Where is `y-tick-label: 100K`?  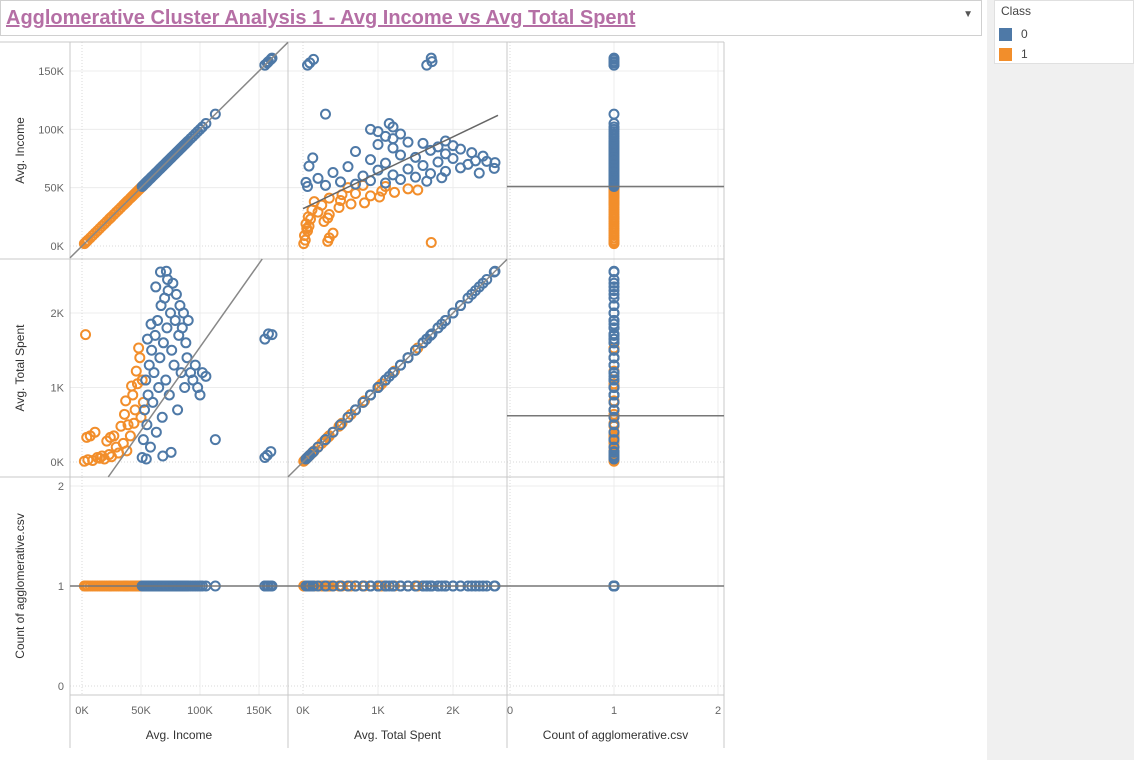 y-tick-label: 100K is located at coordinates (51, 130).